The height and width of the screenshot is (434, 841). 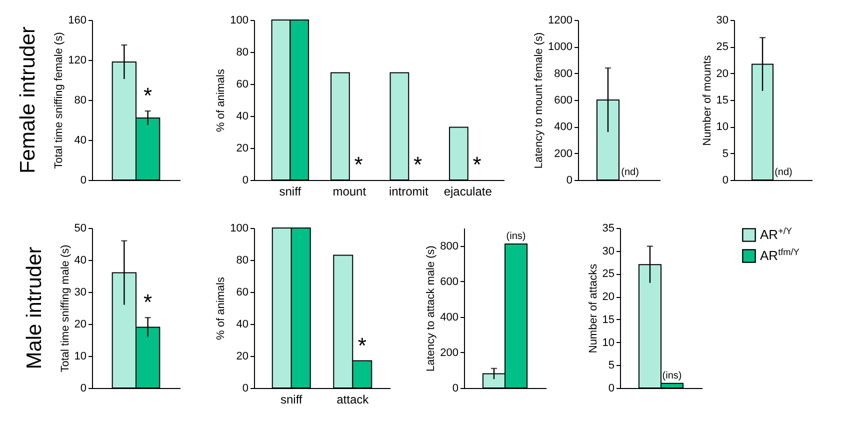 I want to click on y-tick-label: 1000, so click(x=560, y=47).